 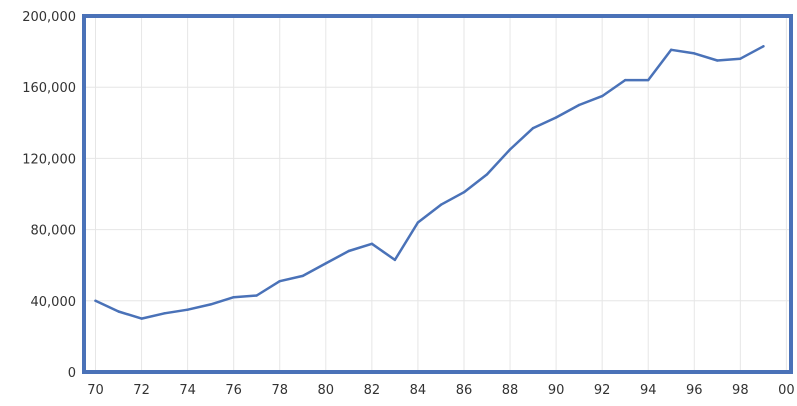 I want to click on x-tick-label: 00, so click(x=786, y=390).